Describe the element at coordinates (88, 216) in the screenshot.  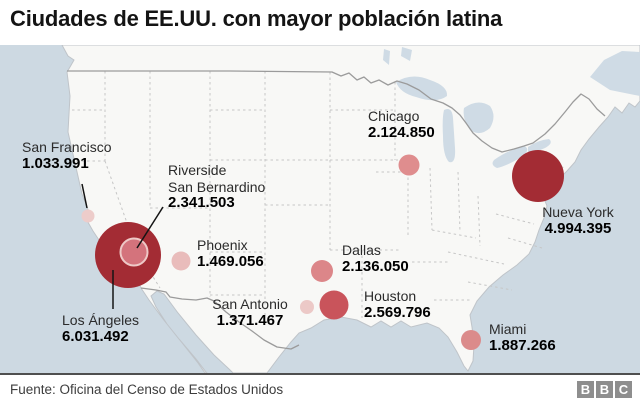
I see `city-marker-san-francisco` at that location.